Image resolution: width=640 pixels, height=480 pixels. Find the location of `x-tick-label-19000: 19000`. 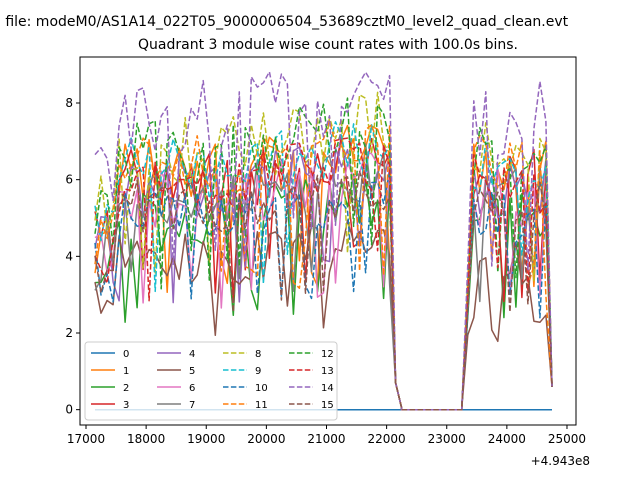

x-tick-label-19000: 19000 is located at coordinates (206, 439).